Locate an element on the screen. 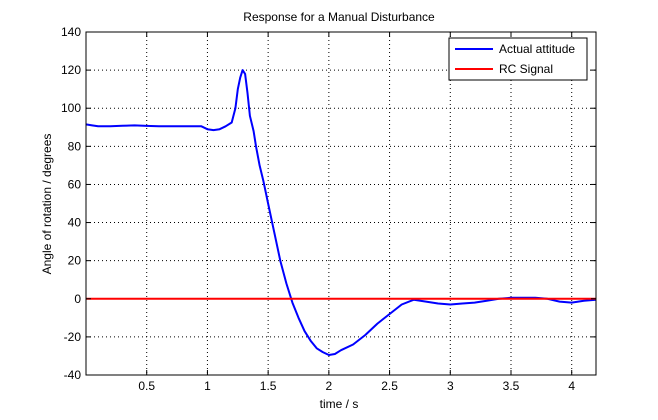  x-tick-label: 3 is located at coordinates (450, 386).